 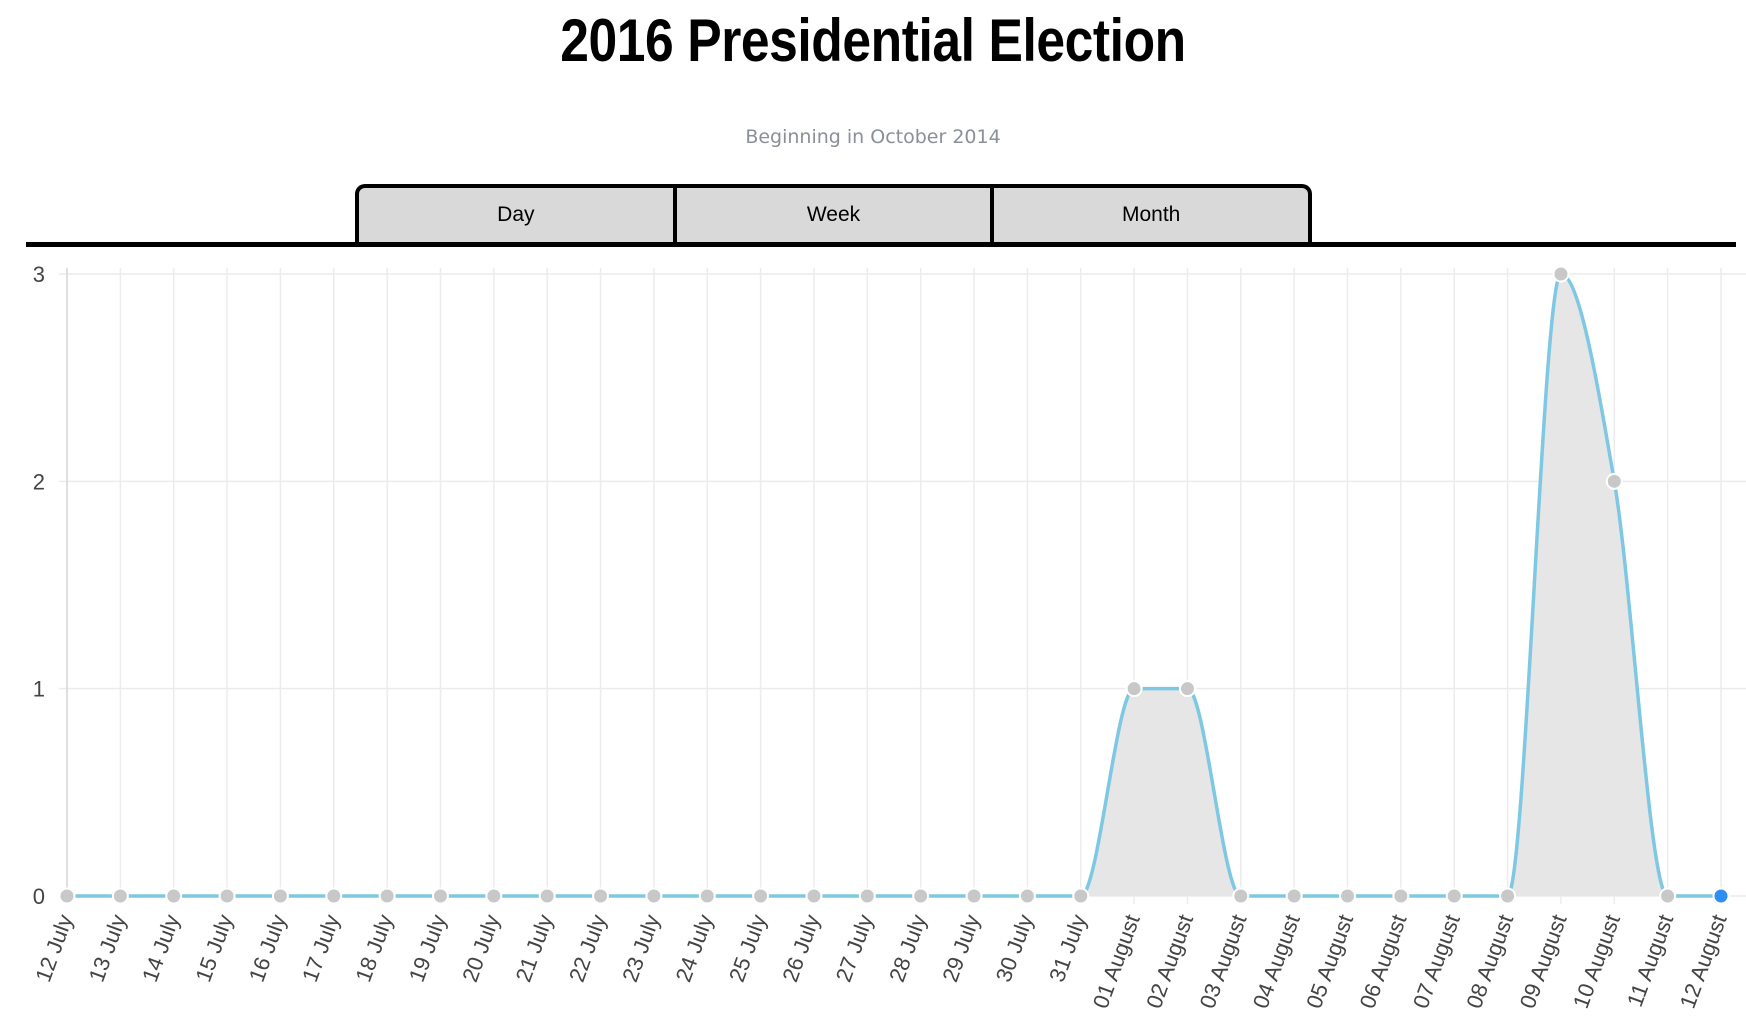 I want to click on x-tick-label: 19 July, so click(x=427, y=948).